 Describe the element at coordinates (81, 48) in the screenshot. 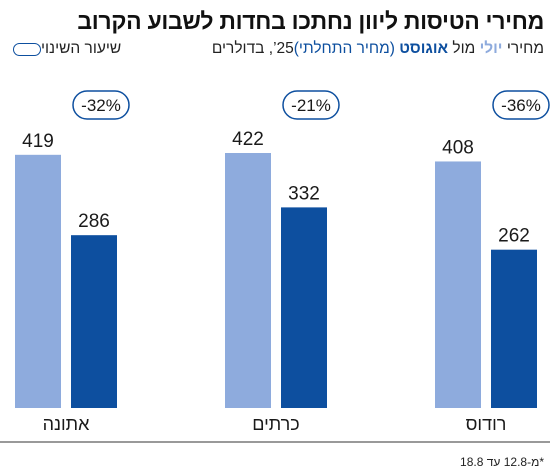

I see `legend-label: שיעור השינוי` at that location.